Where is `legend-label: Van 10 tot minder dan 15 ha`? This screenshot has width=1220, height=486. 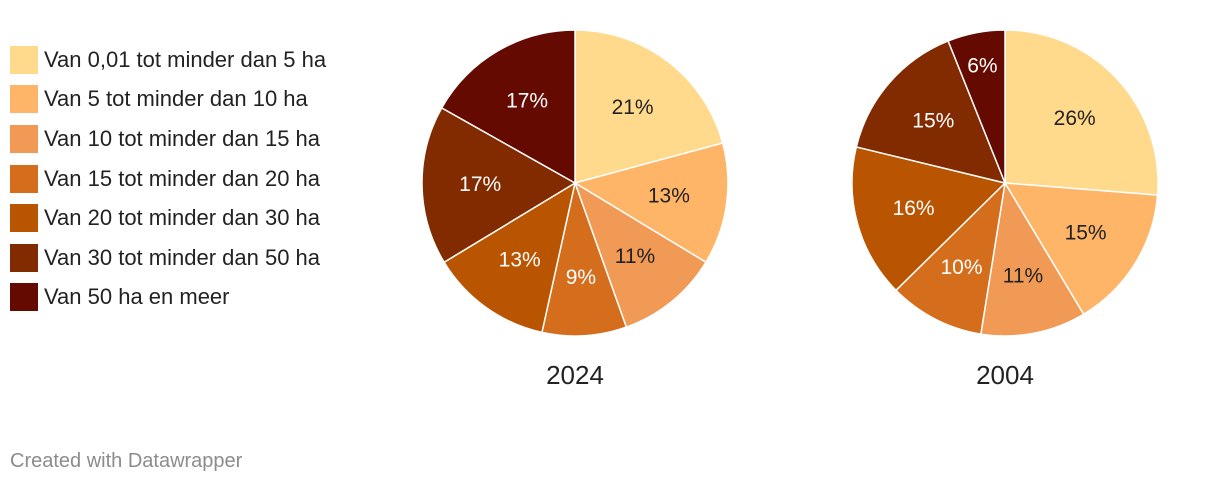
legend-label: Van 10 tot minder dan 15 ha is located at coordinates (182, 138).